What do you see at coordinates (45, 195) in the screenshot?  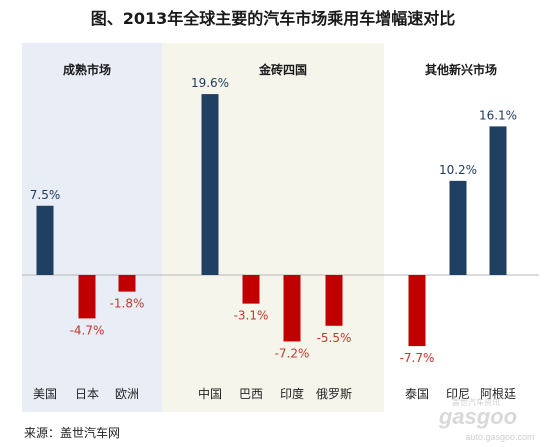 I see `data-label: 7.5%` at bounding box center [45, 195].